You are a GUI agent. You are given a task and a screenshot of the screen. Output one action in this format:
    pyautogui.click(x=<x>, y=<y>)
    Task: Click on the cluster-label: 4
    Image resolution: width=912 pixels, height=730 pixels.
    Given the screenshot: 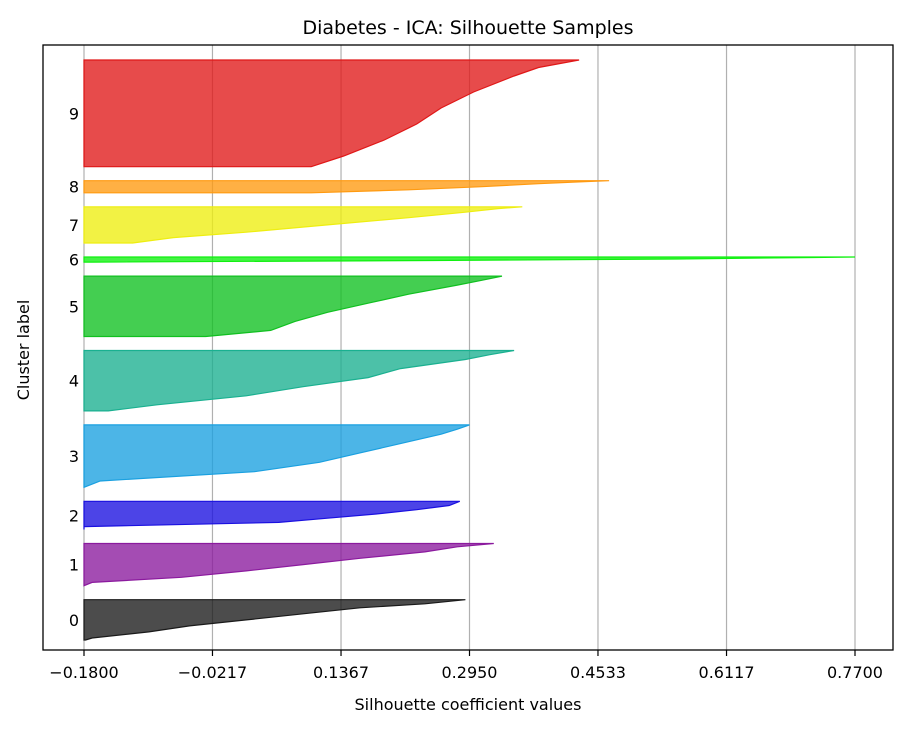 What is the action you would take?
    pyautogui.click(x=74, y=381)
    